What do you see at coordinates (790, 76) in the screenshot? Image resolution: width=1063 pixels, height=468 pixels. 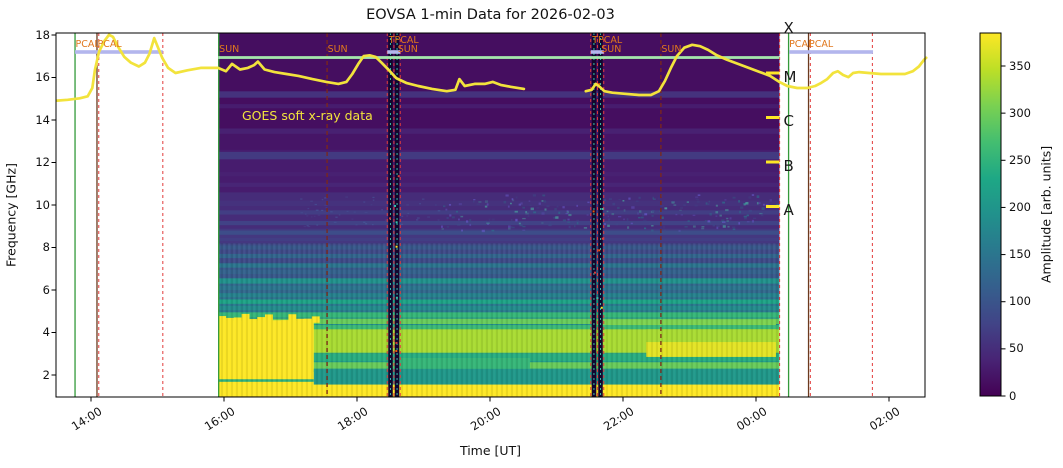 I see `goes-class-label-m: M` at bounding box center [790, 76].